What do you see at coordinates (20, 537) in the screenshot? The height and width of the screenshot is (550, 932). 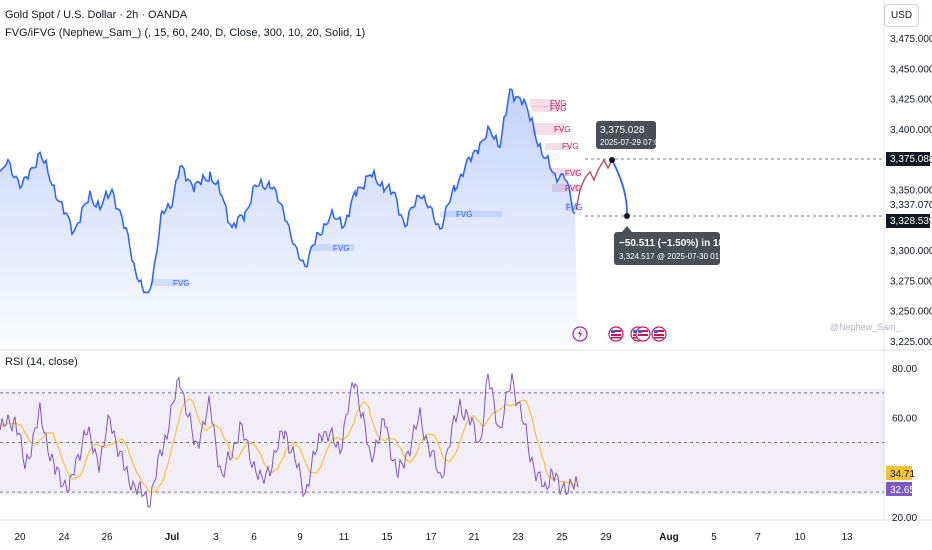 I see `time-tick-label: 20` at bounding box center [20, 537].